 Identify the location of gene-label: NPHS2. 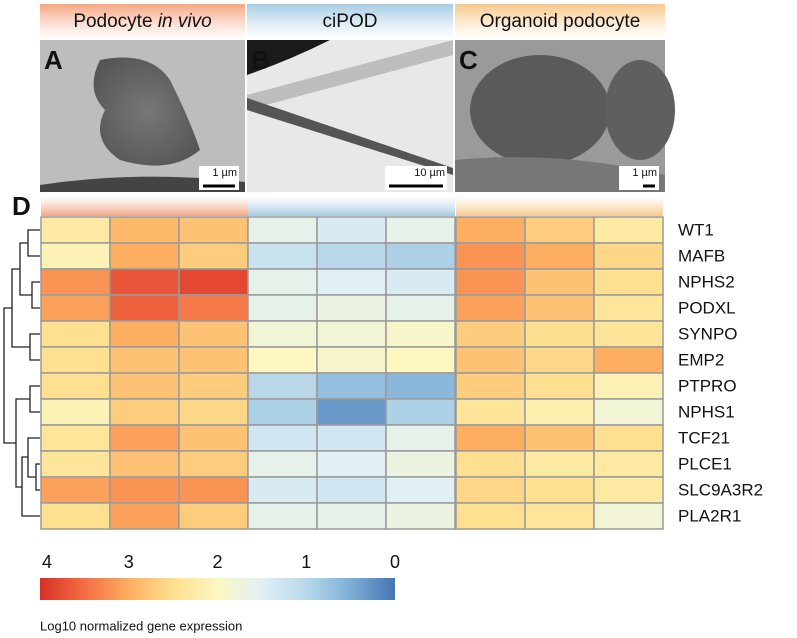
(706, 281).